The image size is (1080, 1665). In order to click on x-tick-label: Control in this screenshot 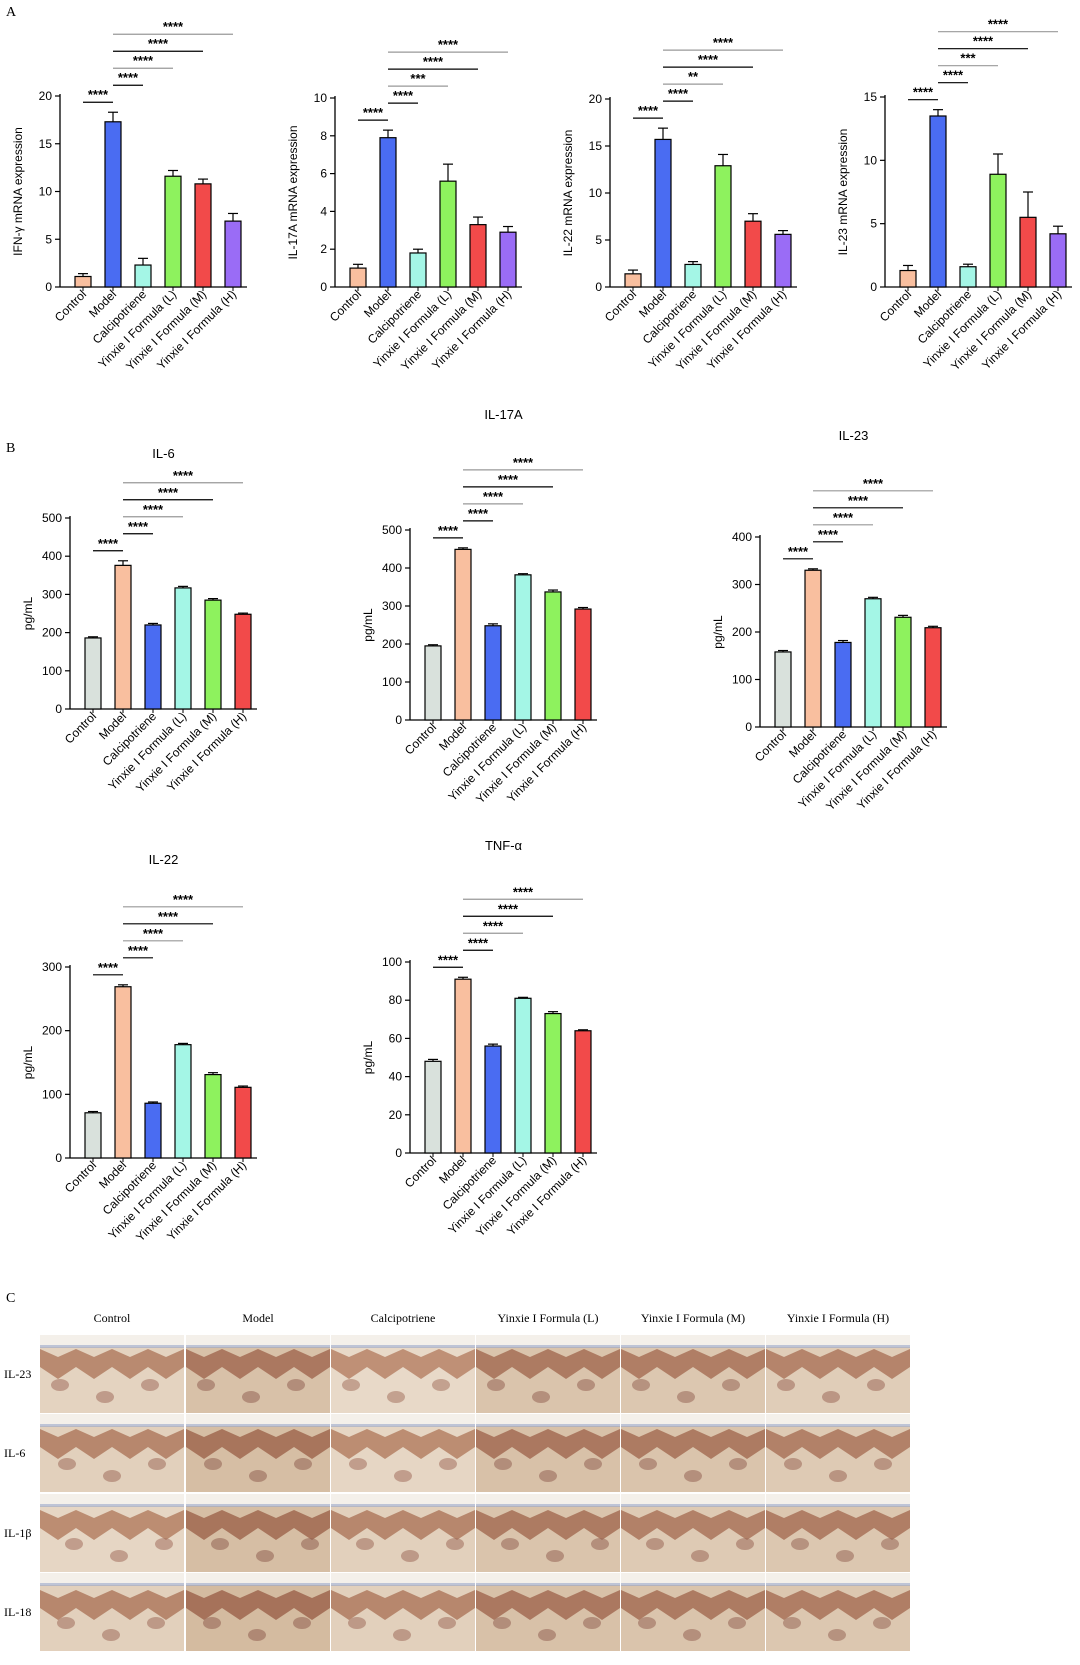, I will do `click(770, 745)`.